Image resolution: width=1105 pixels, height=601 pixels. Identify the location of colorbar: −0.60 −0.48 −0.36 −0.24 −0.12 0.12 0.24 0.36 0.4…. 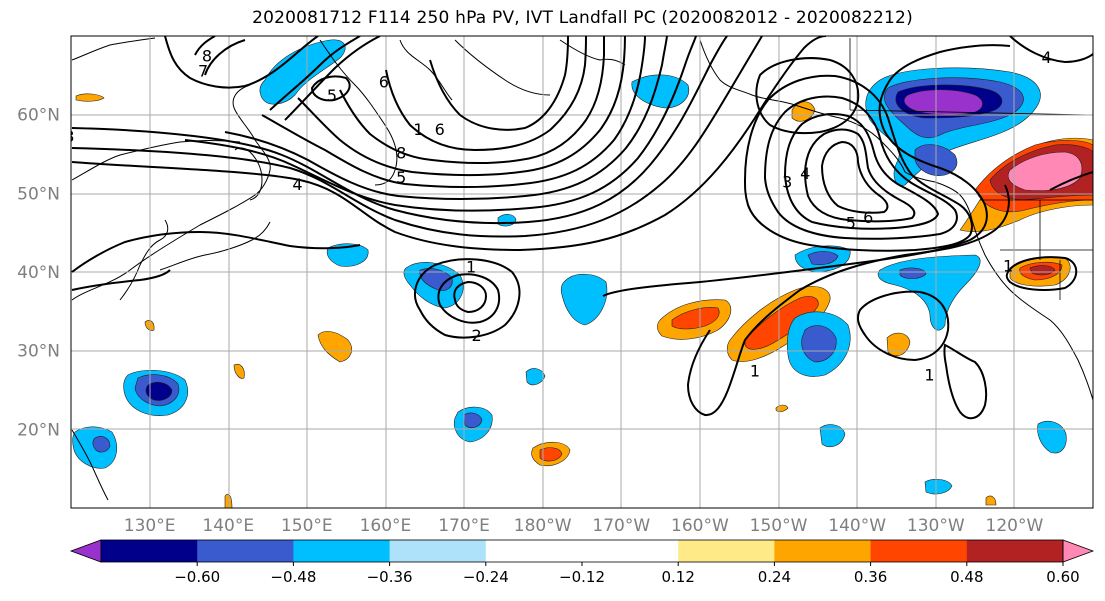
(582, 562).